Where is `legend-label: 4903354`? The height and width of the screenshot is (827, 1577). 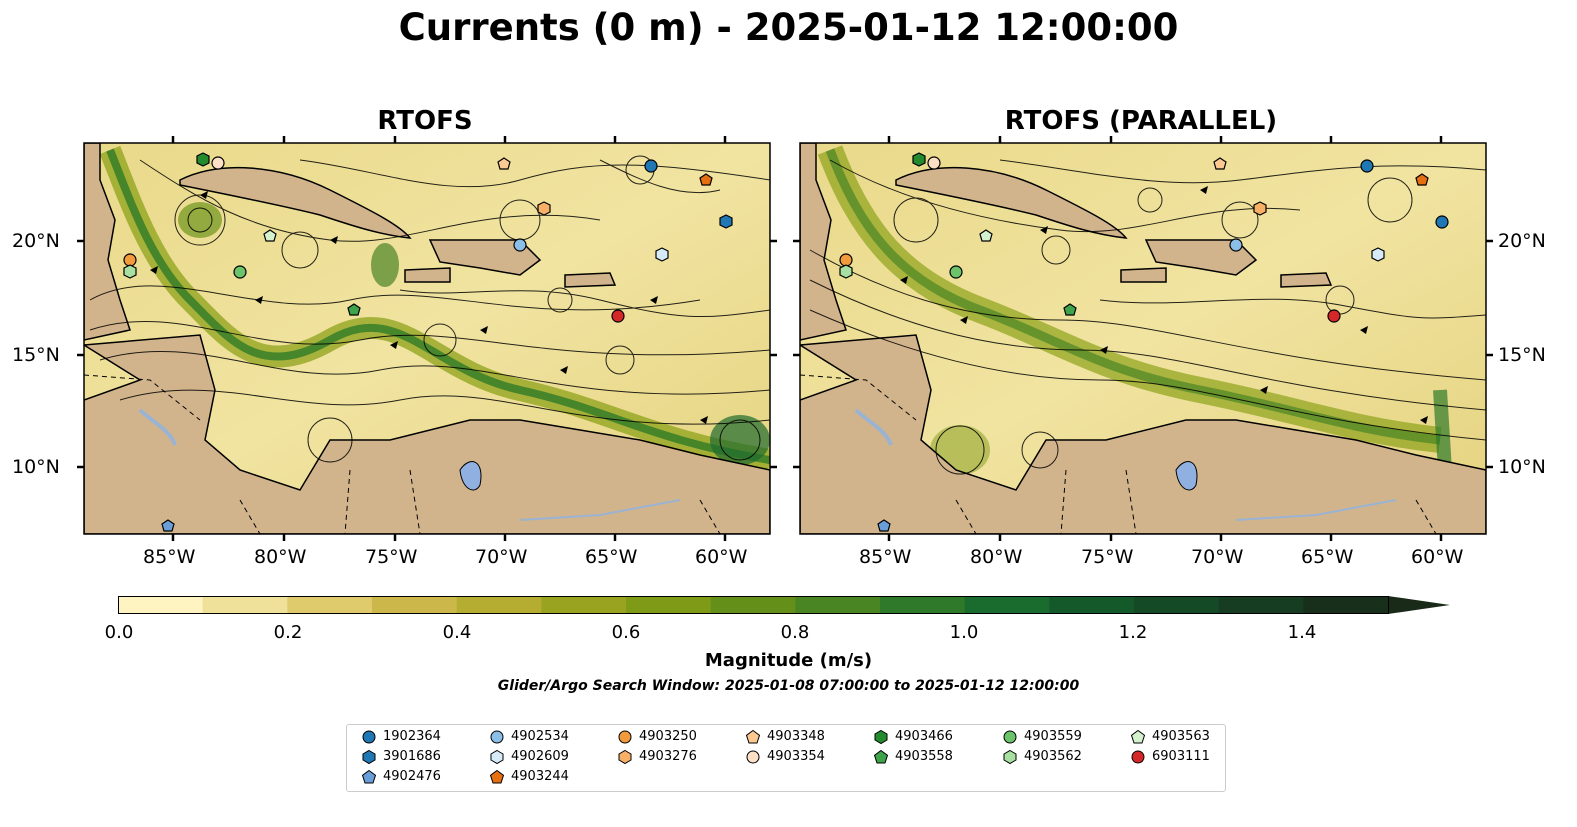 legend-label: 4903354 is located at coordinates (796, 756).